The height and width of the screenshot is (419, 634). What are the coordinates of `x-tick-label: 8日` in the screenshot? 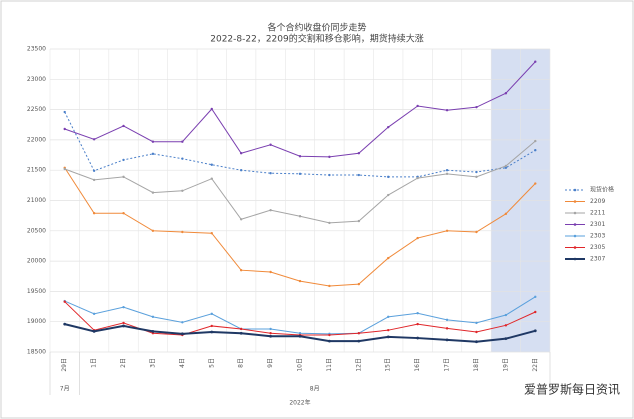 It's located at (241, 363).